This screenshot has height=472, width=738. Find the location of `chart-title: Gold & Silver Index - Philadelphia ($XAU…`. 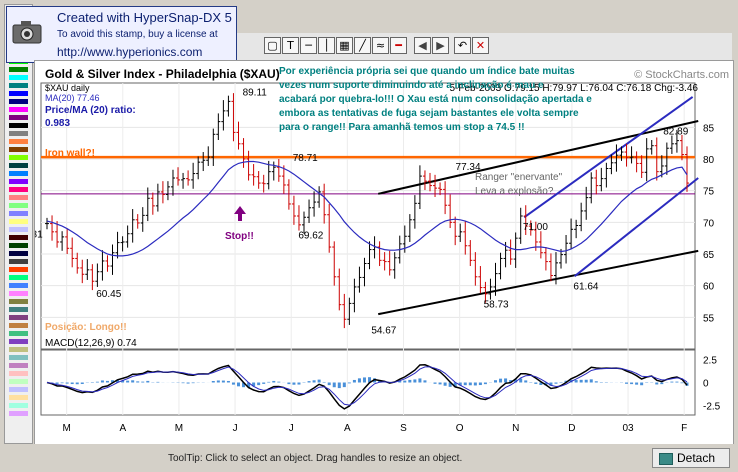

chart-title: Gold & Silver Index - Philadelphia ($XAU… is located at coordinates (162, 74).